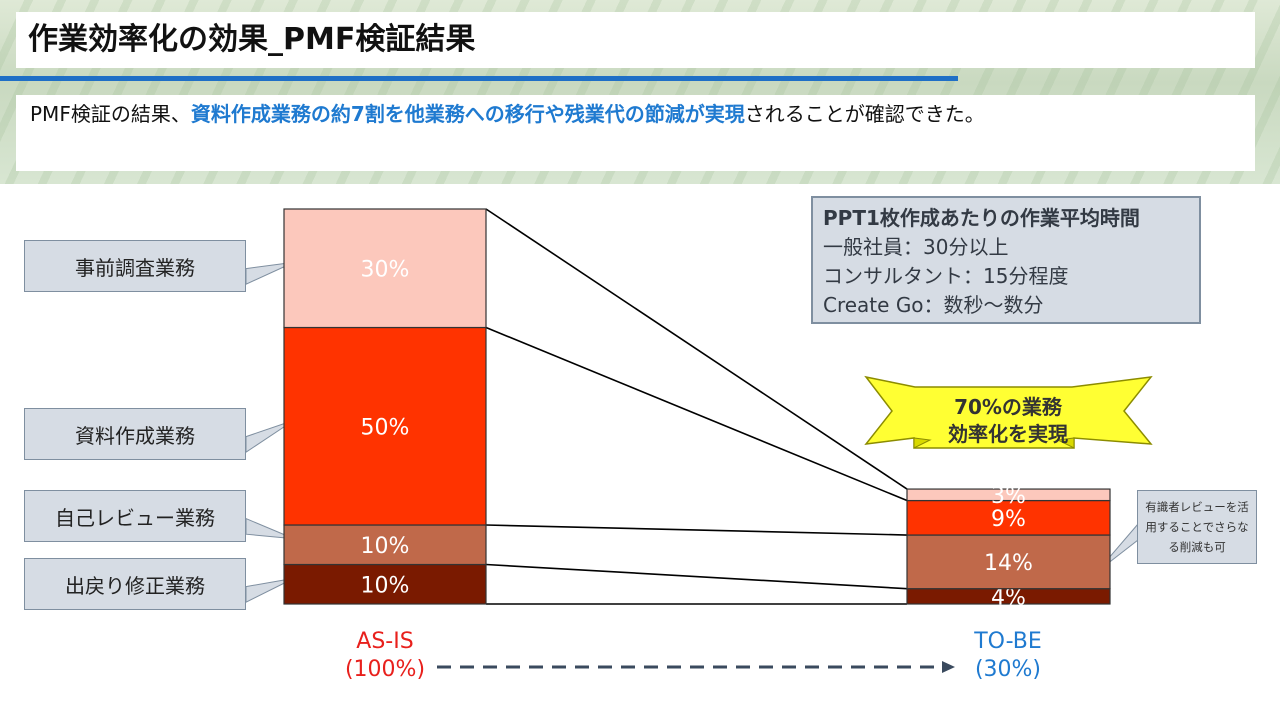  I want to click on bar-segment-TO-BE-事前調査業務, so click(1008, 495).